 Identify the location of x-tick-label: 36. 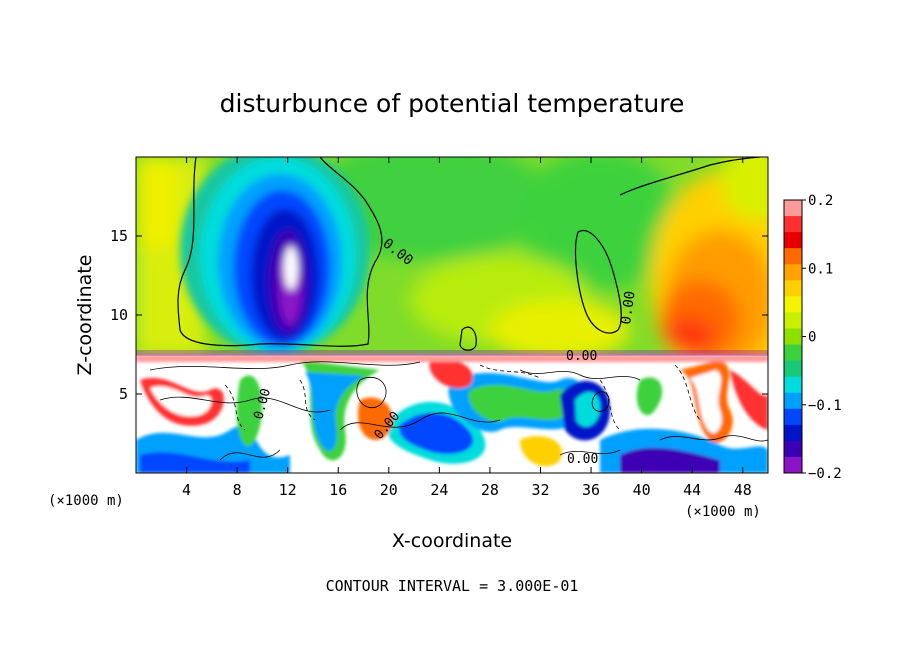
(591, 490).